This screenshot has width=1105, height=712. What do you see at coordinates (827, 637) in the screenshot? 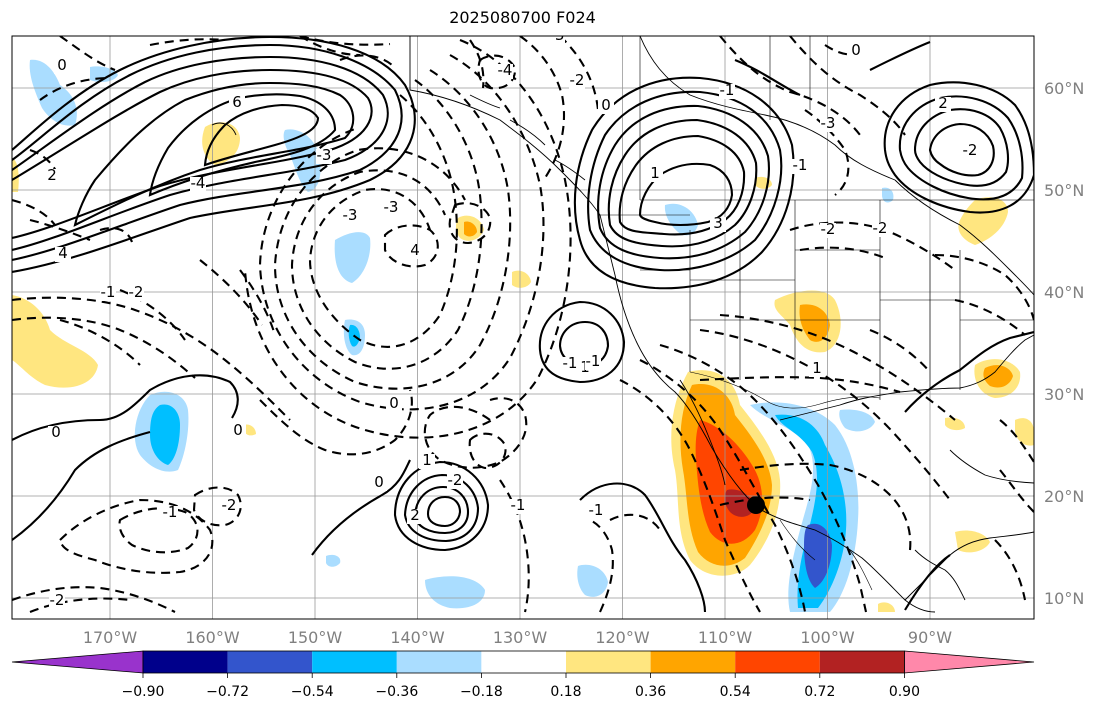
I see `lon-tick-label: 100°W` at bounding box center [827, 637].